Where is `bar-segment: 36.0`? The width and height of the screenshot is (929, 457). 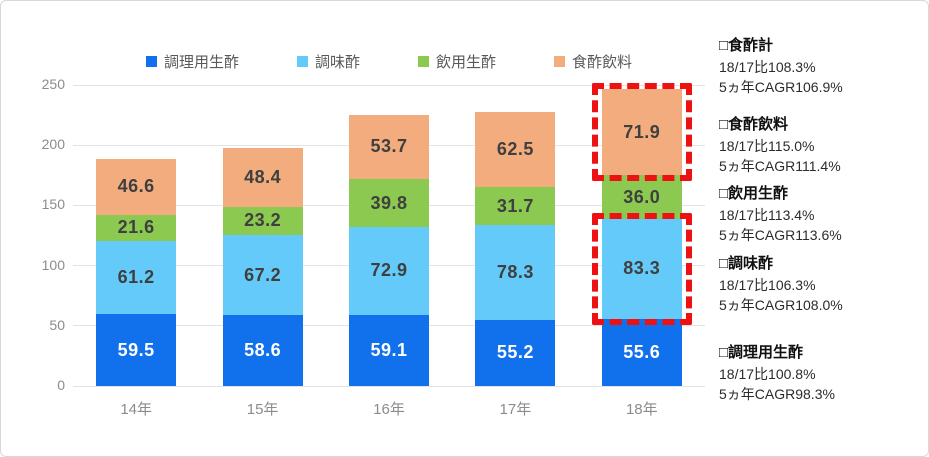
bar-segment: 36.0 is located at coordinates (641, 197).